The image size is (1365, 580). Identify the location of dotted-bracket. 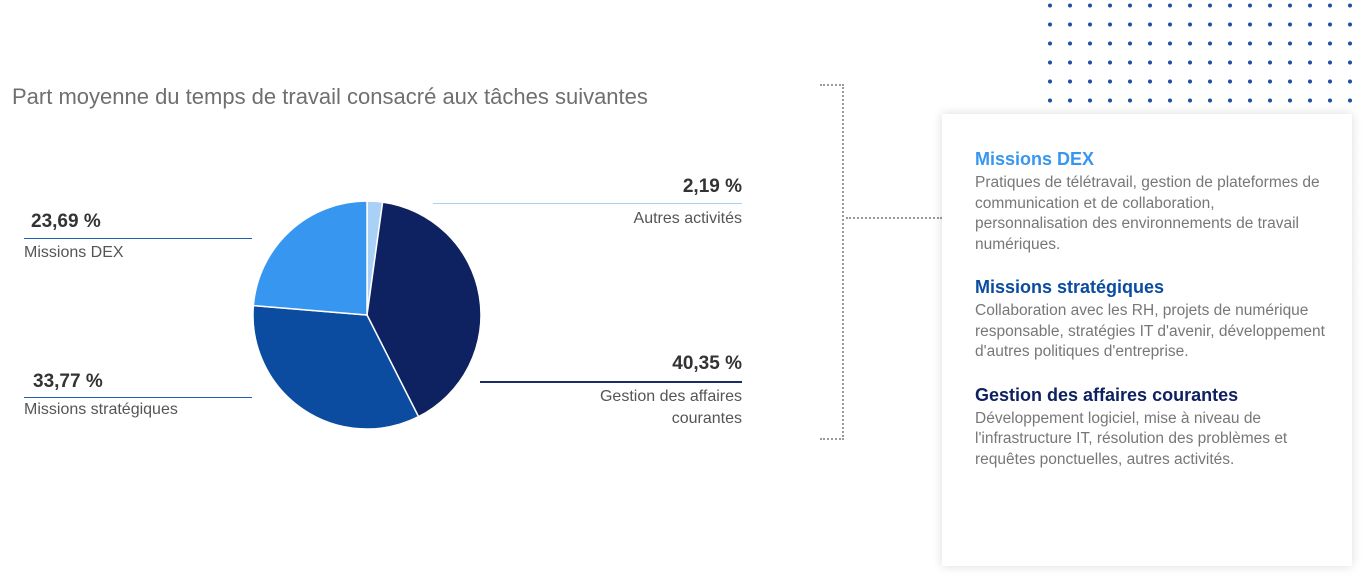
(832, 262).